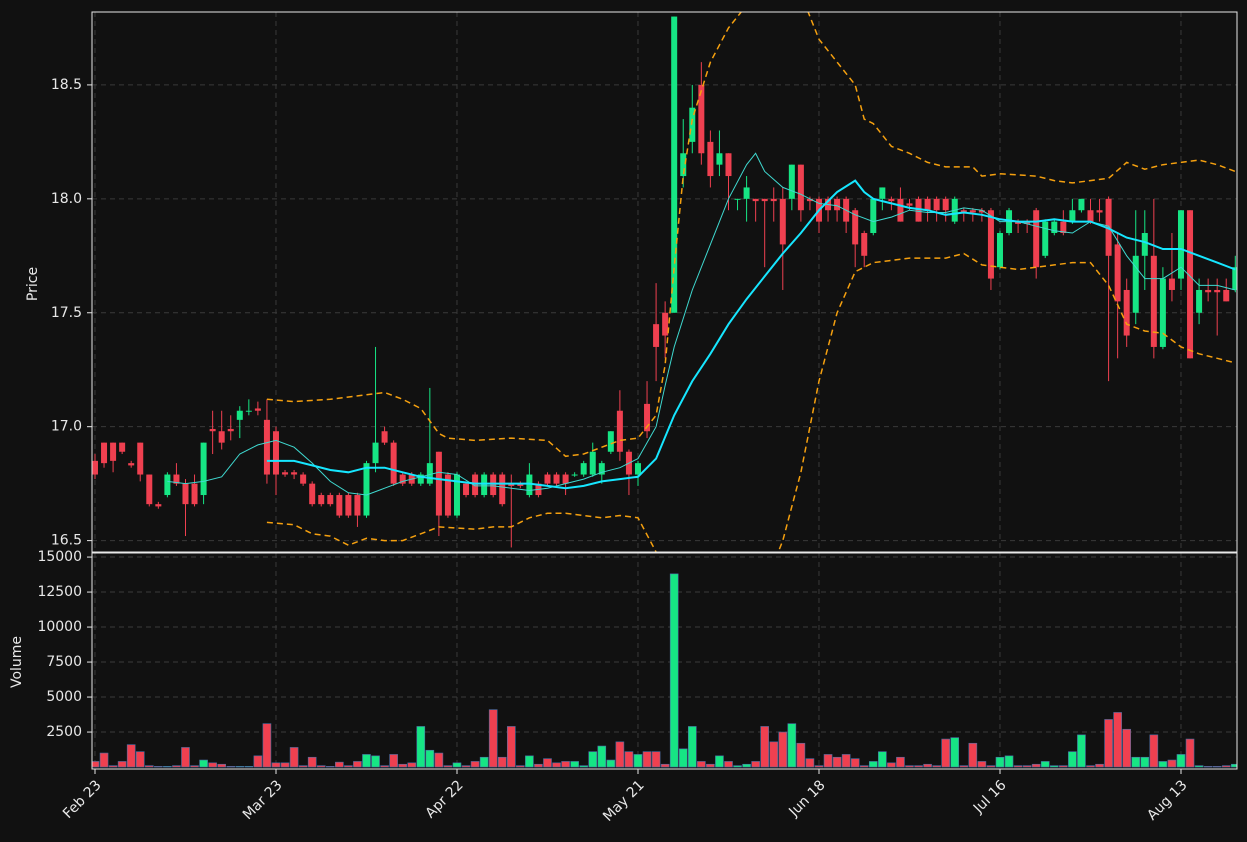  Describe the element at coordinates (64, 732) in the screenshot. I see `y-tick-label: 2500` at that location.